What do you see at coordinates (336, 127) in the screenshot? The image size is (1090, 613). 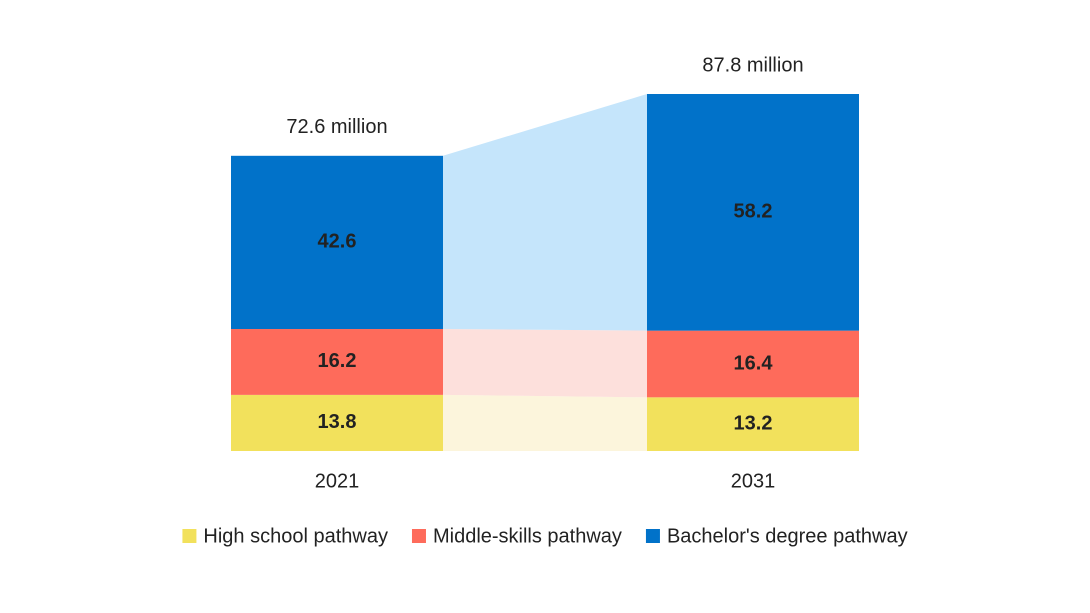 I see `total-label: 72.6 million` at bounding box center [336, 127].